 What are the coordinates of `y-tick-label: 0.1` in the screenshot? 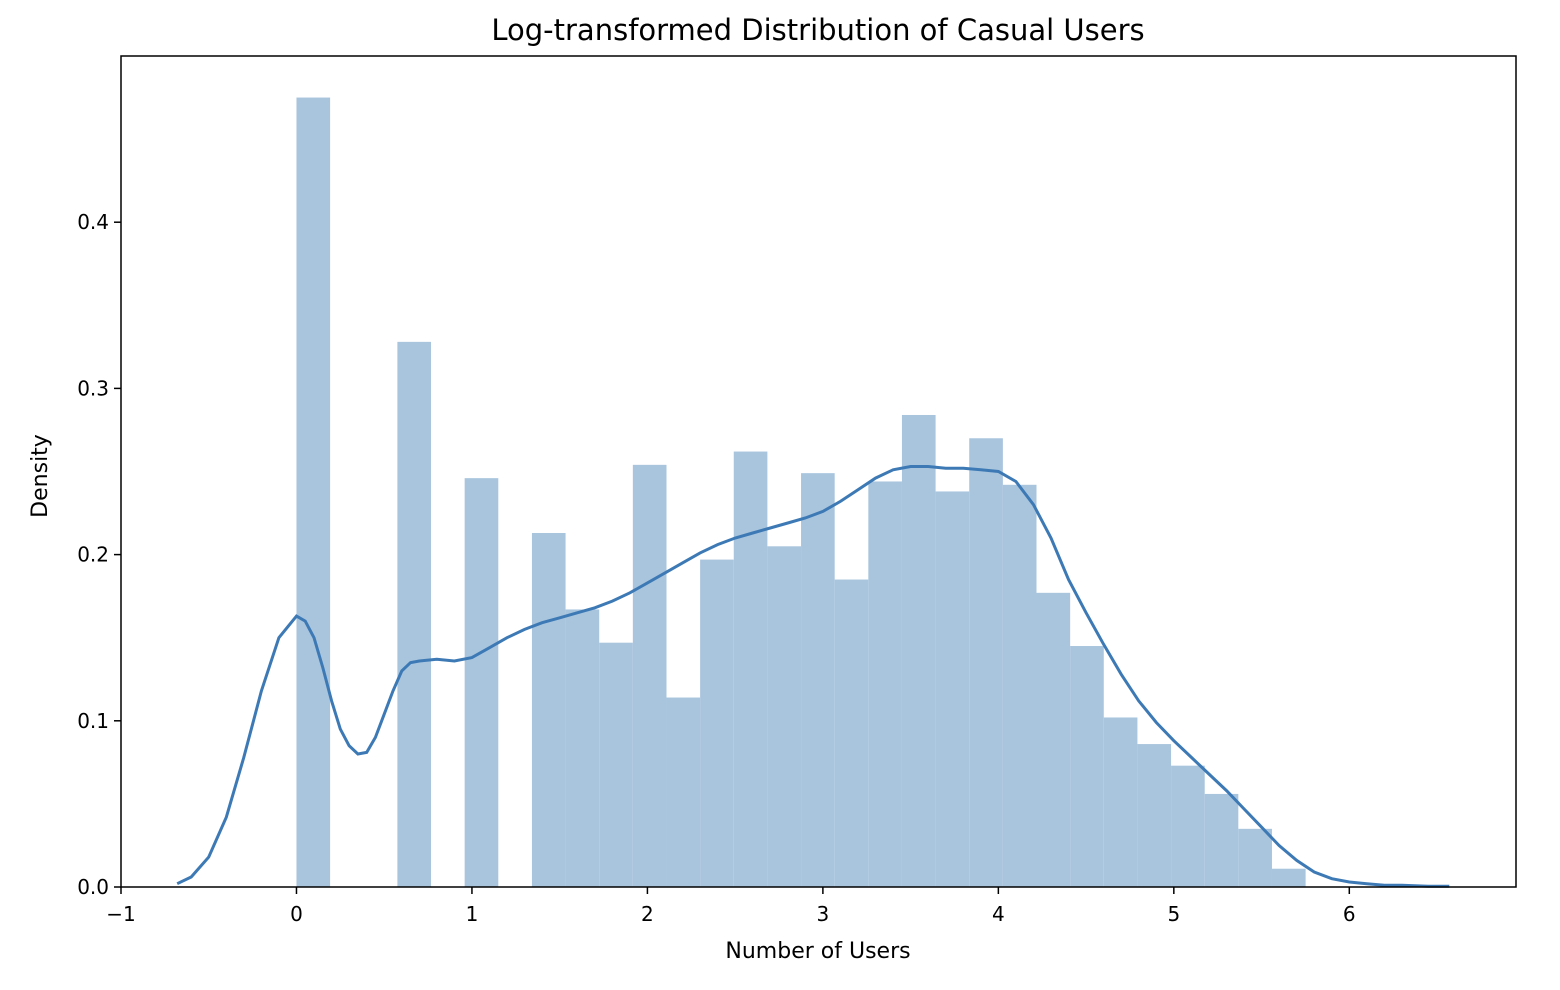 It's located at (93, 721).